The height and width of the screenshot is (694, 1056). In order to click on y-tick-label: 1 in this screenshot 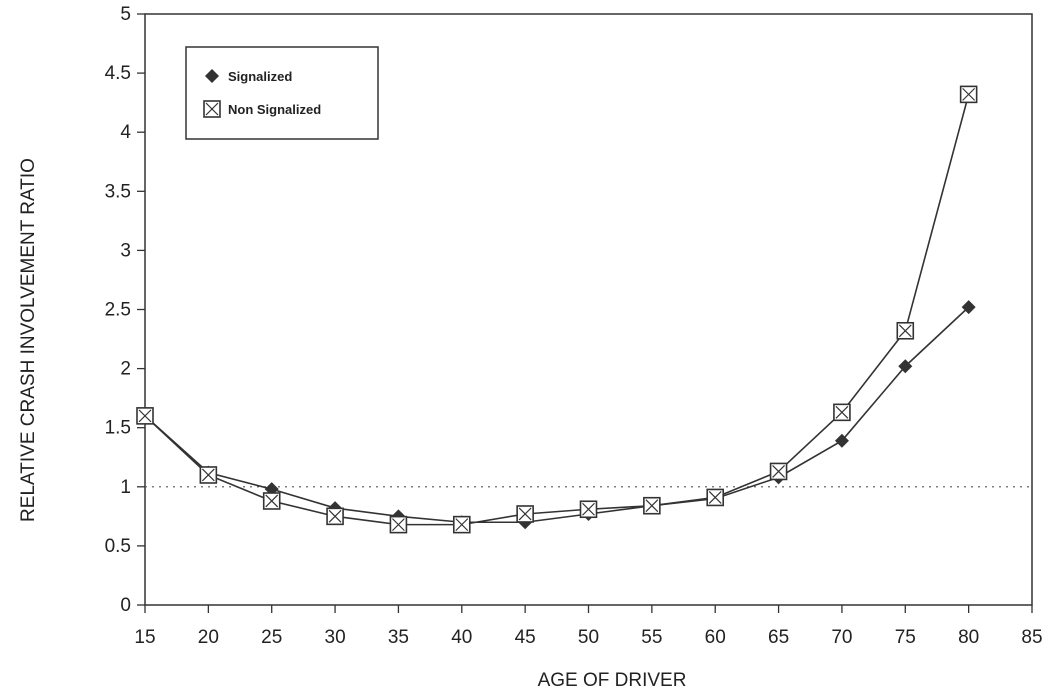, I will do `click(125, 487)`.